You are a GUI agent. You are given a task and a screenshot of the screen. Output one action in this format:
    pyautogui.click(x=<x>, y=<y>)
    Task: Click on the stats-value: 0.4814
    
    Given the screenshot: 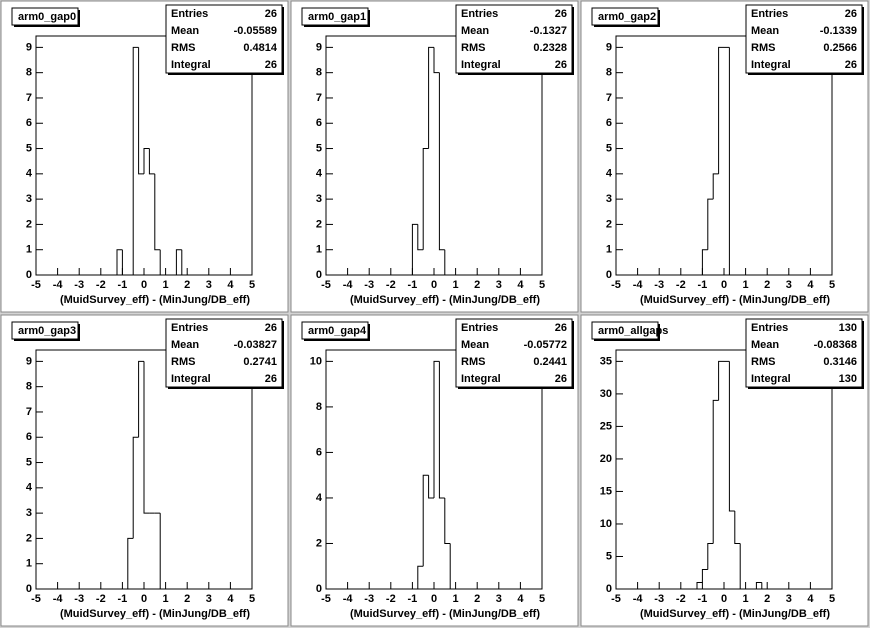 What is the action you would take?
    pyautogui.click(x=260, y=48)
    